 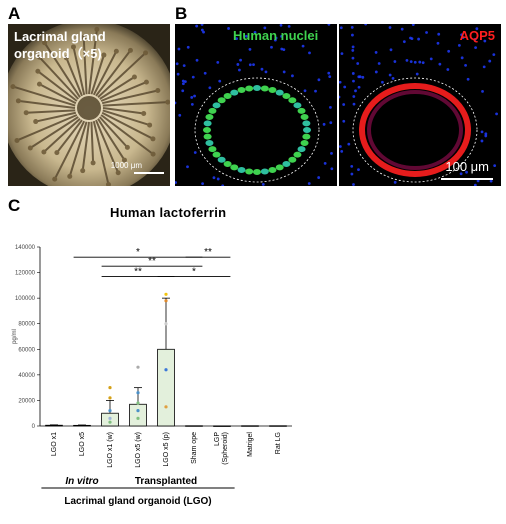 What do you see at coordinates (138, 450) in the screenshot?
I see `category-label-line: LGO x5 (w)` at bounding box center [138, 450].